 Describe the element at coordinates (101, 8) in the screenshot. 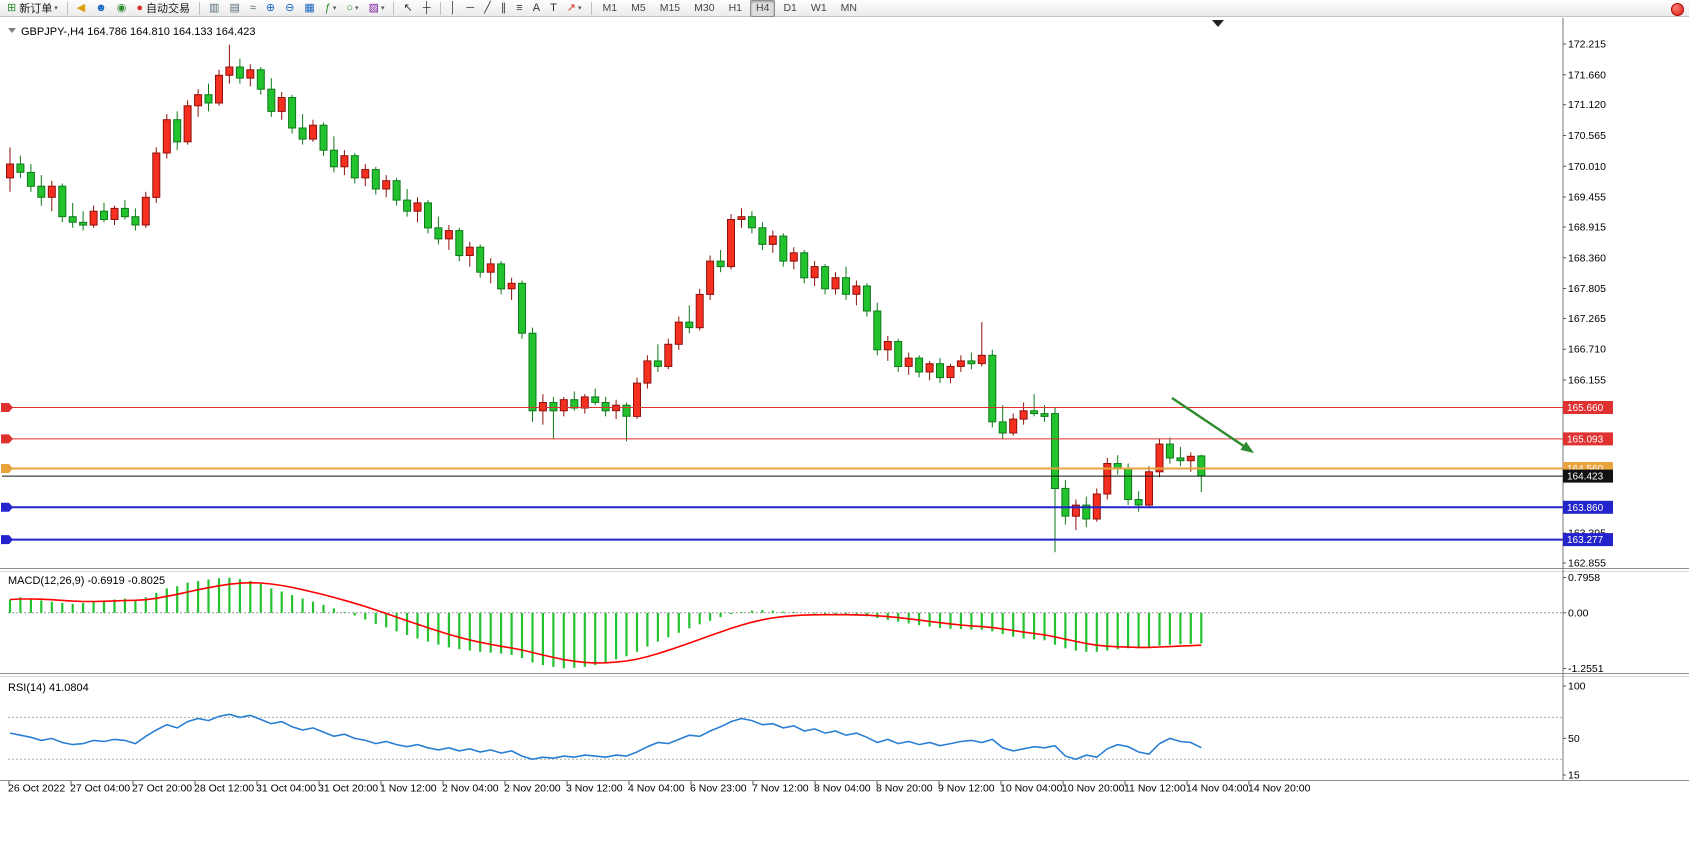

I see `community-button: ☻` at that location.